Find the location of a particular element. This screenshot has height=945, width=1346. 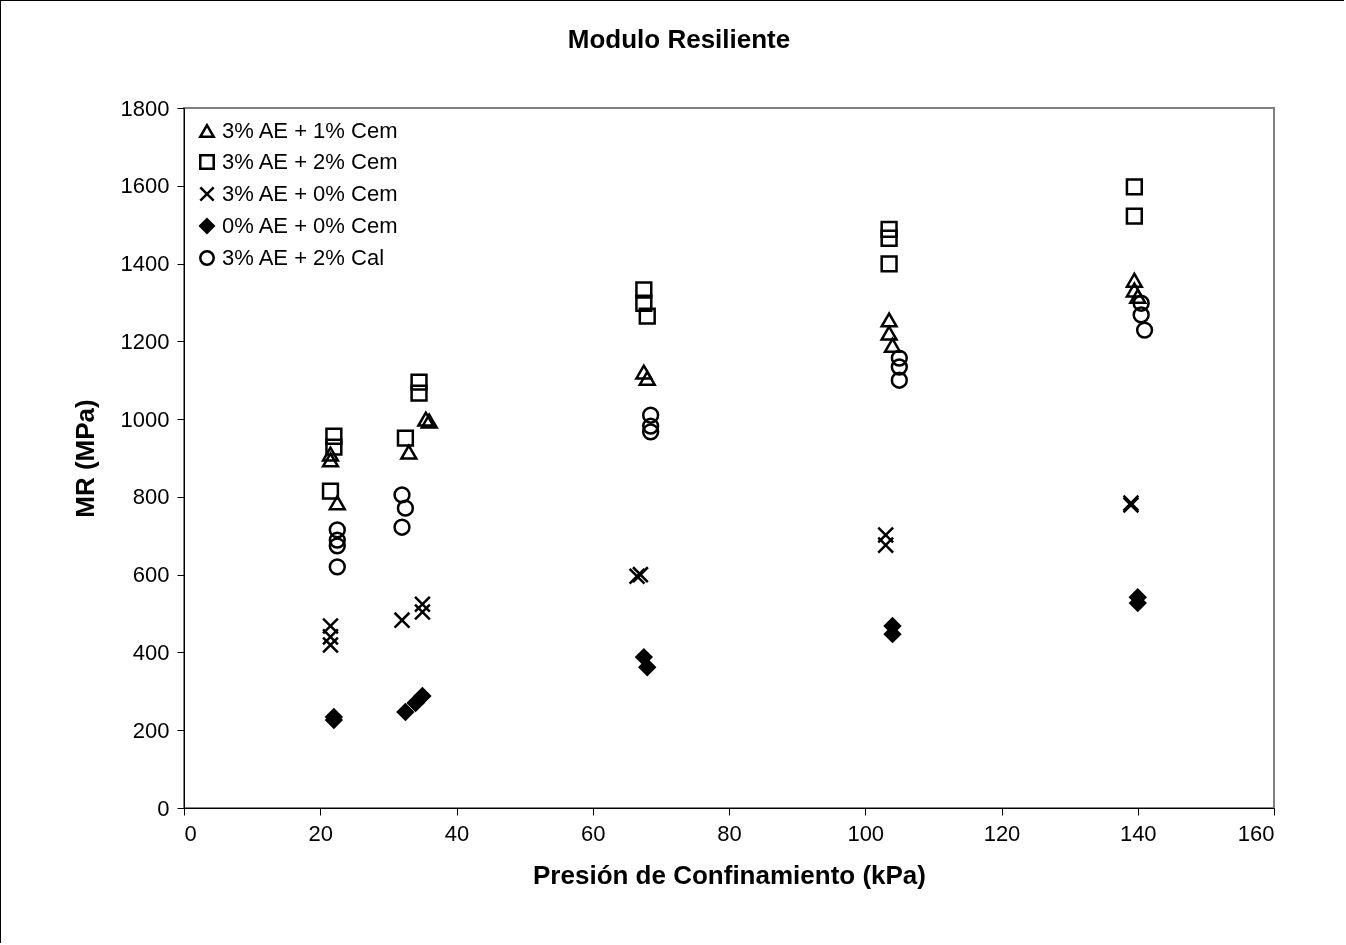

chart-title: Modulo Resiliente is located at coordinates (679, 39).